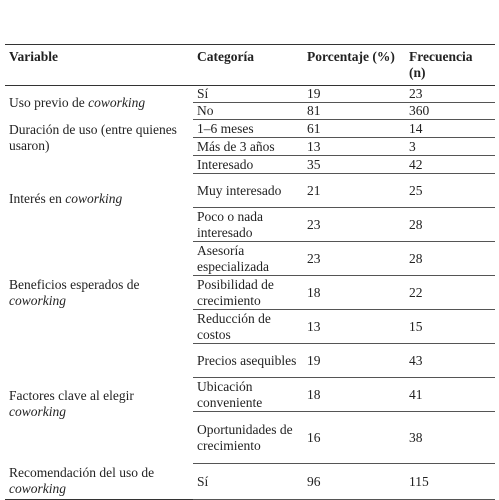 The image size is (499, 500). I want to click on category-cell: Posibilidad de crecimiento, so click(248, 292).